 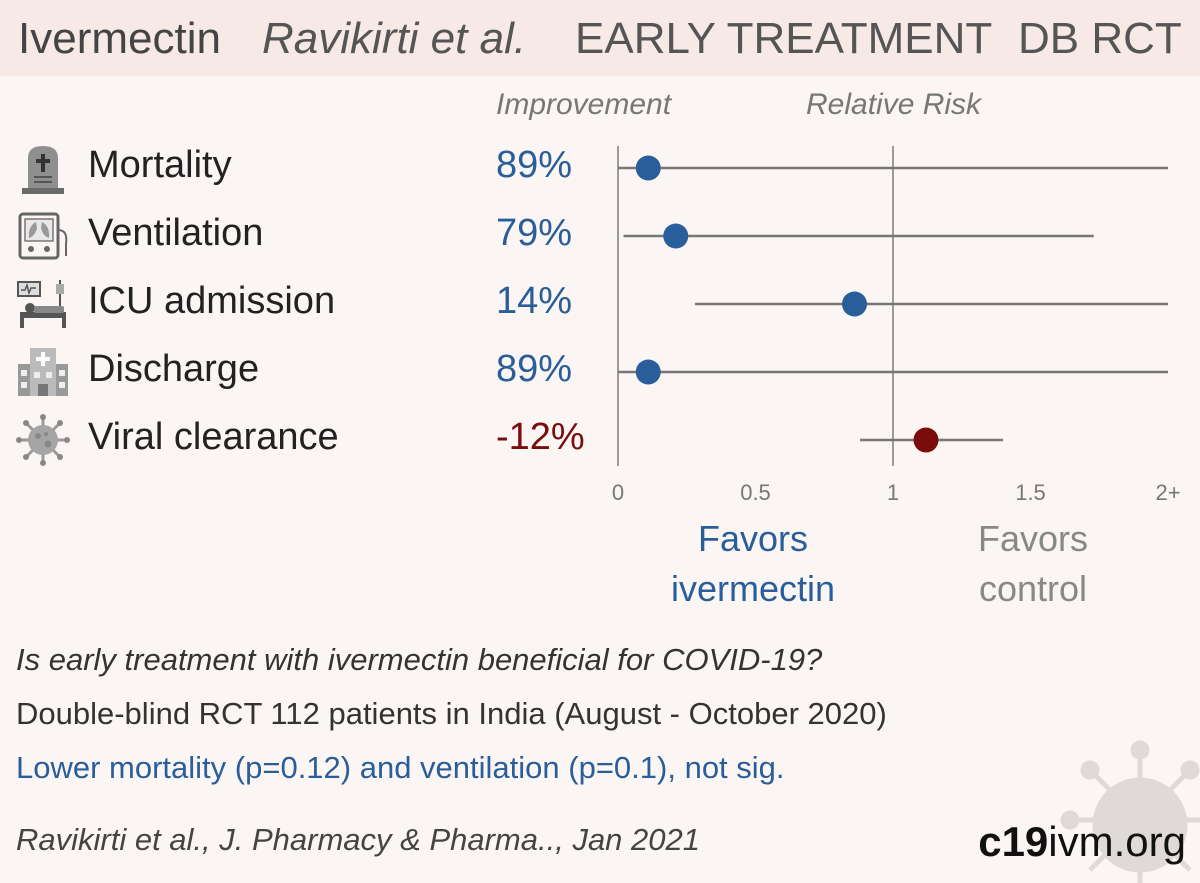 I want to click on x-tick-label: 0.5, so click(x=755, y=492).